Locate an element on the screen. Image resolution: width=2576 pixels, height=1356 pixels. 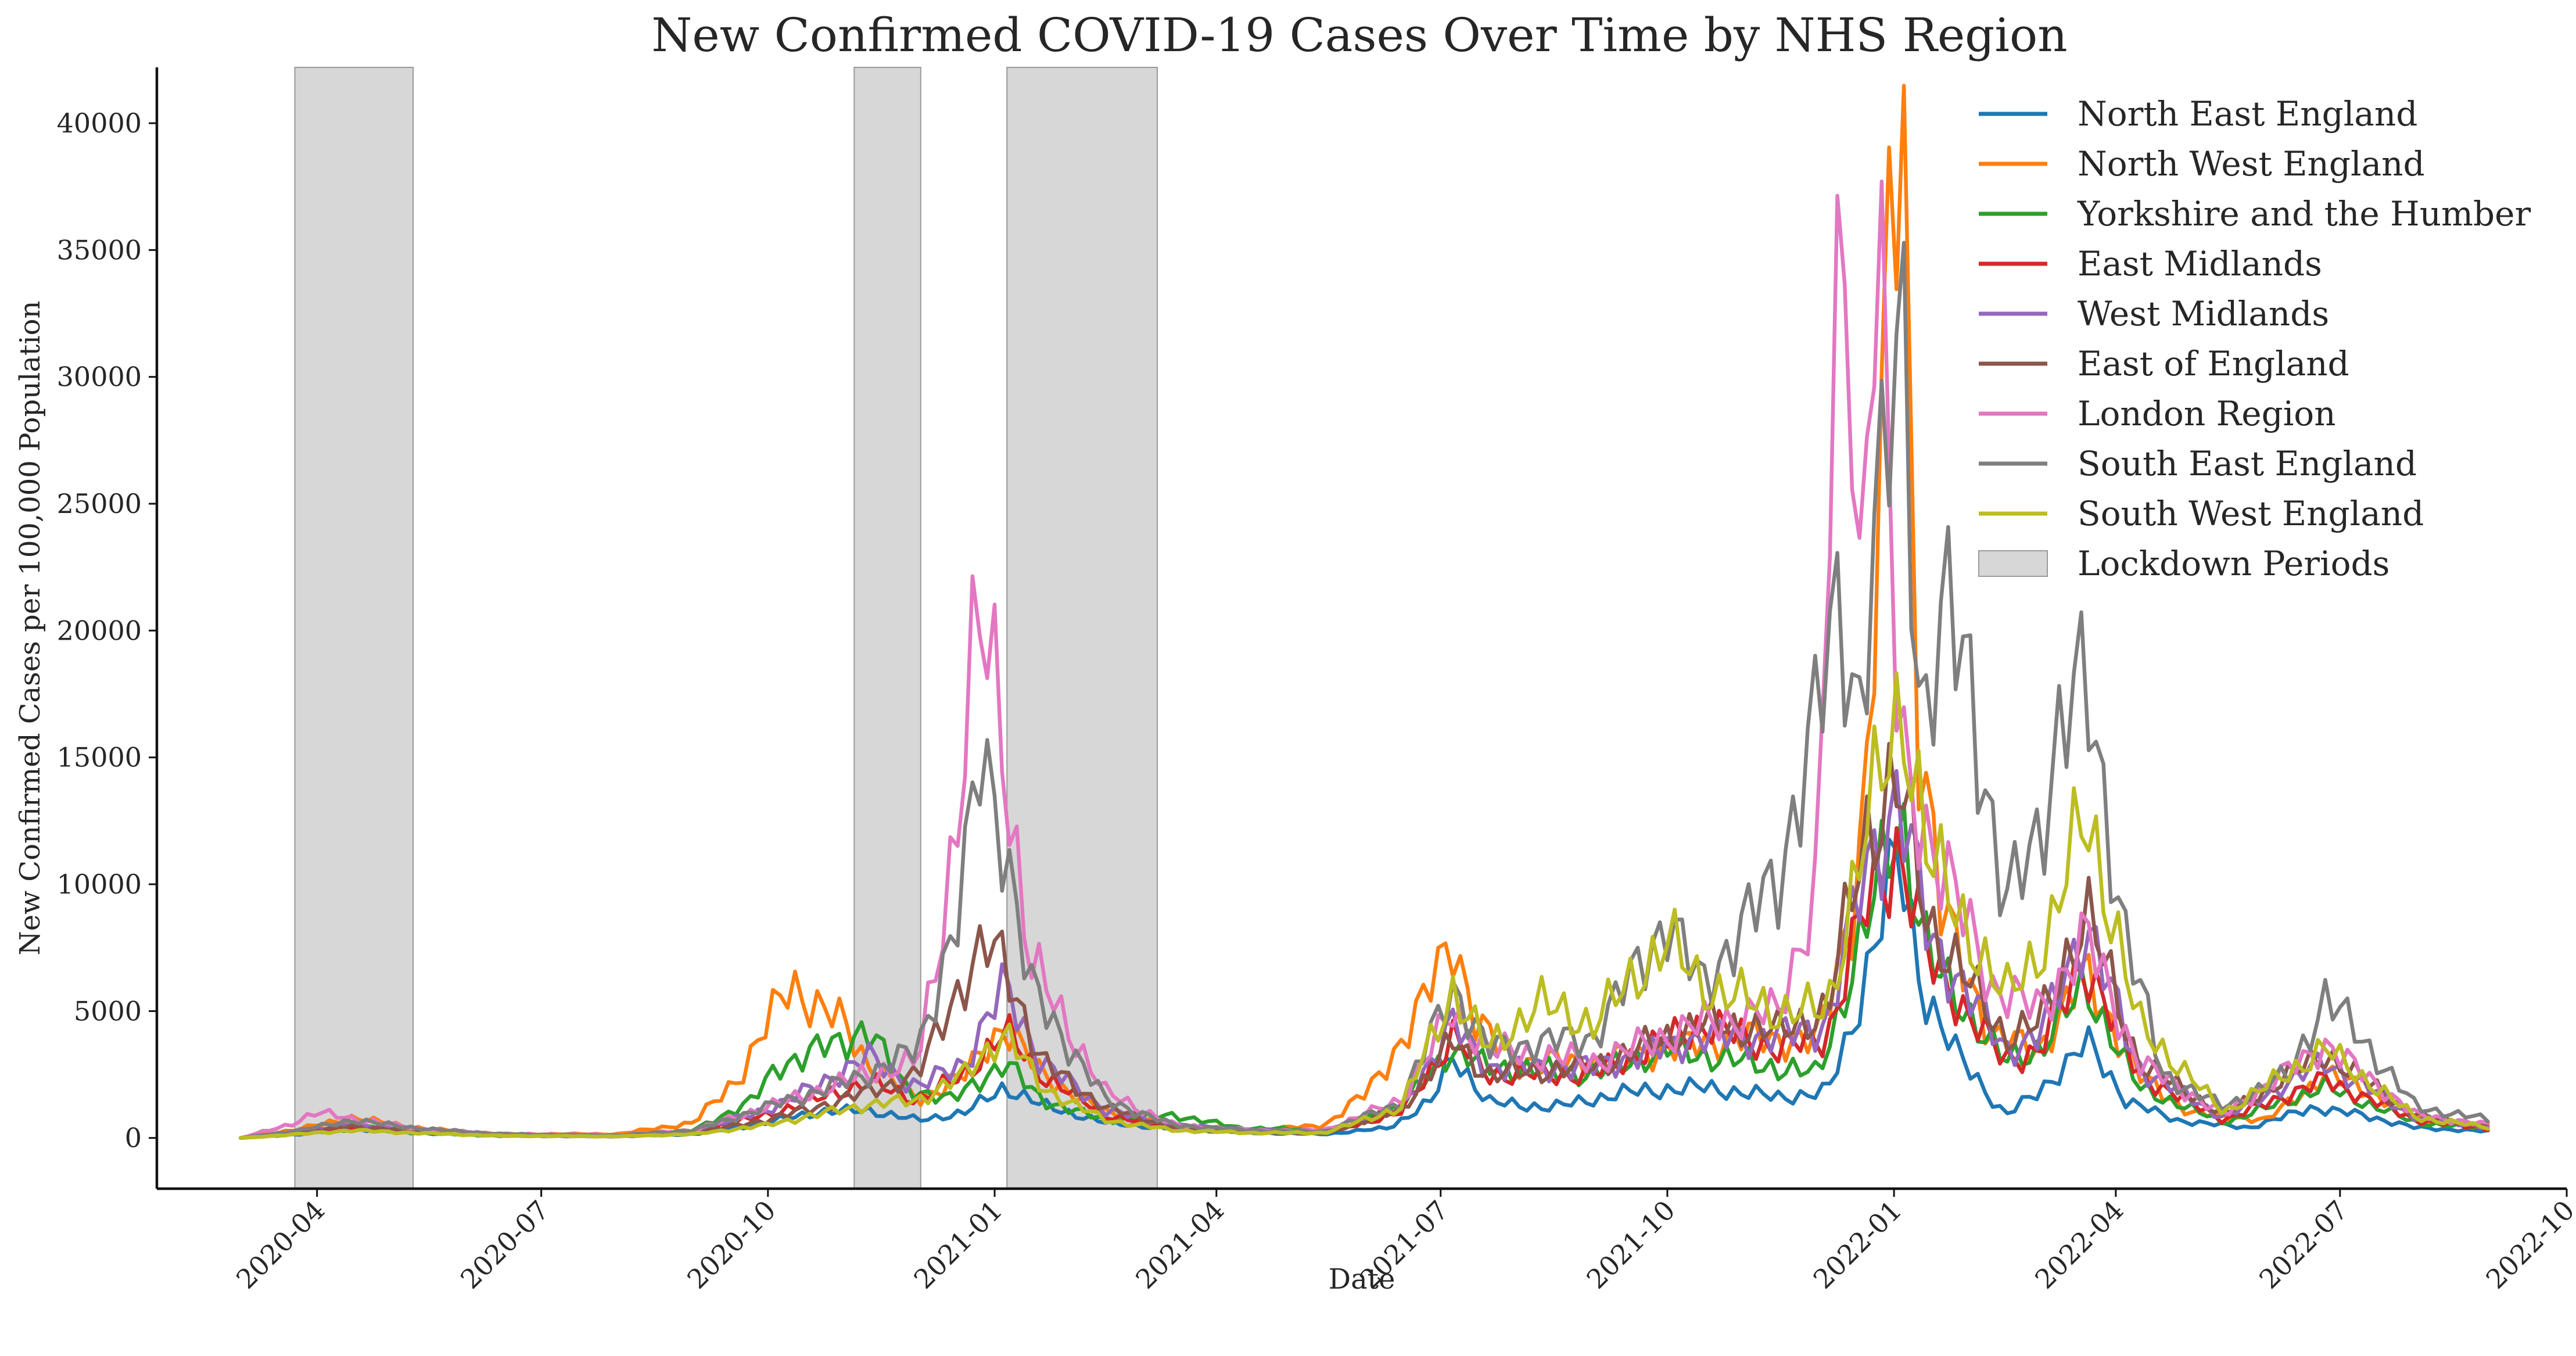
x-tick-label-3: 2021-01 is located at coordinates (957, 1244).